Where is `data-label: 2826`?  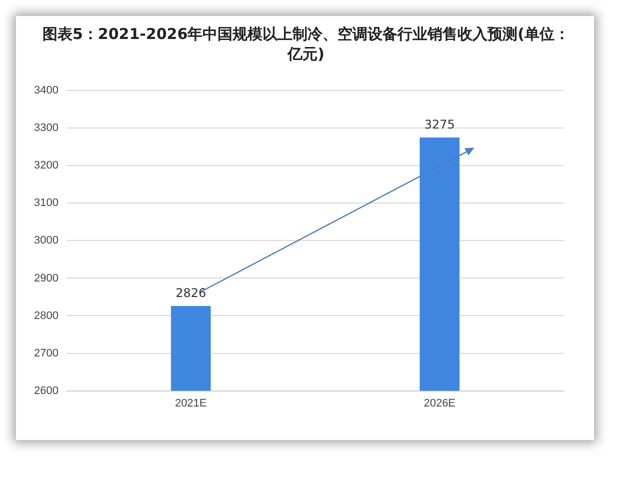 data-label: 2826 is located at coordinates (191, 293).